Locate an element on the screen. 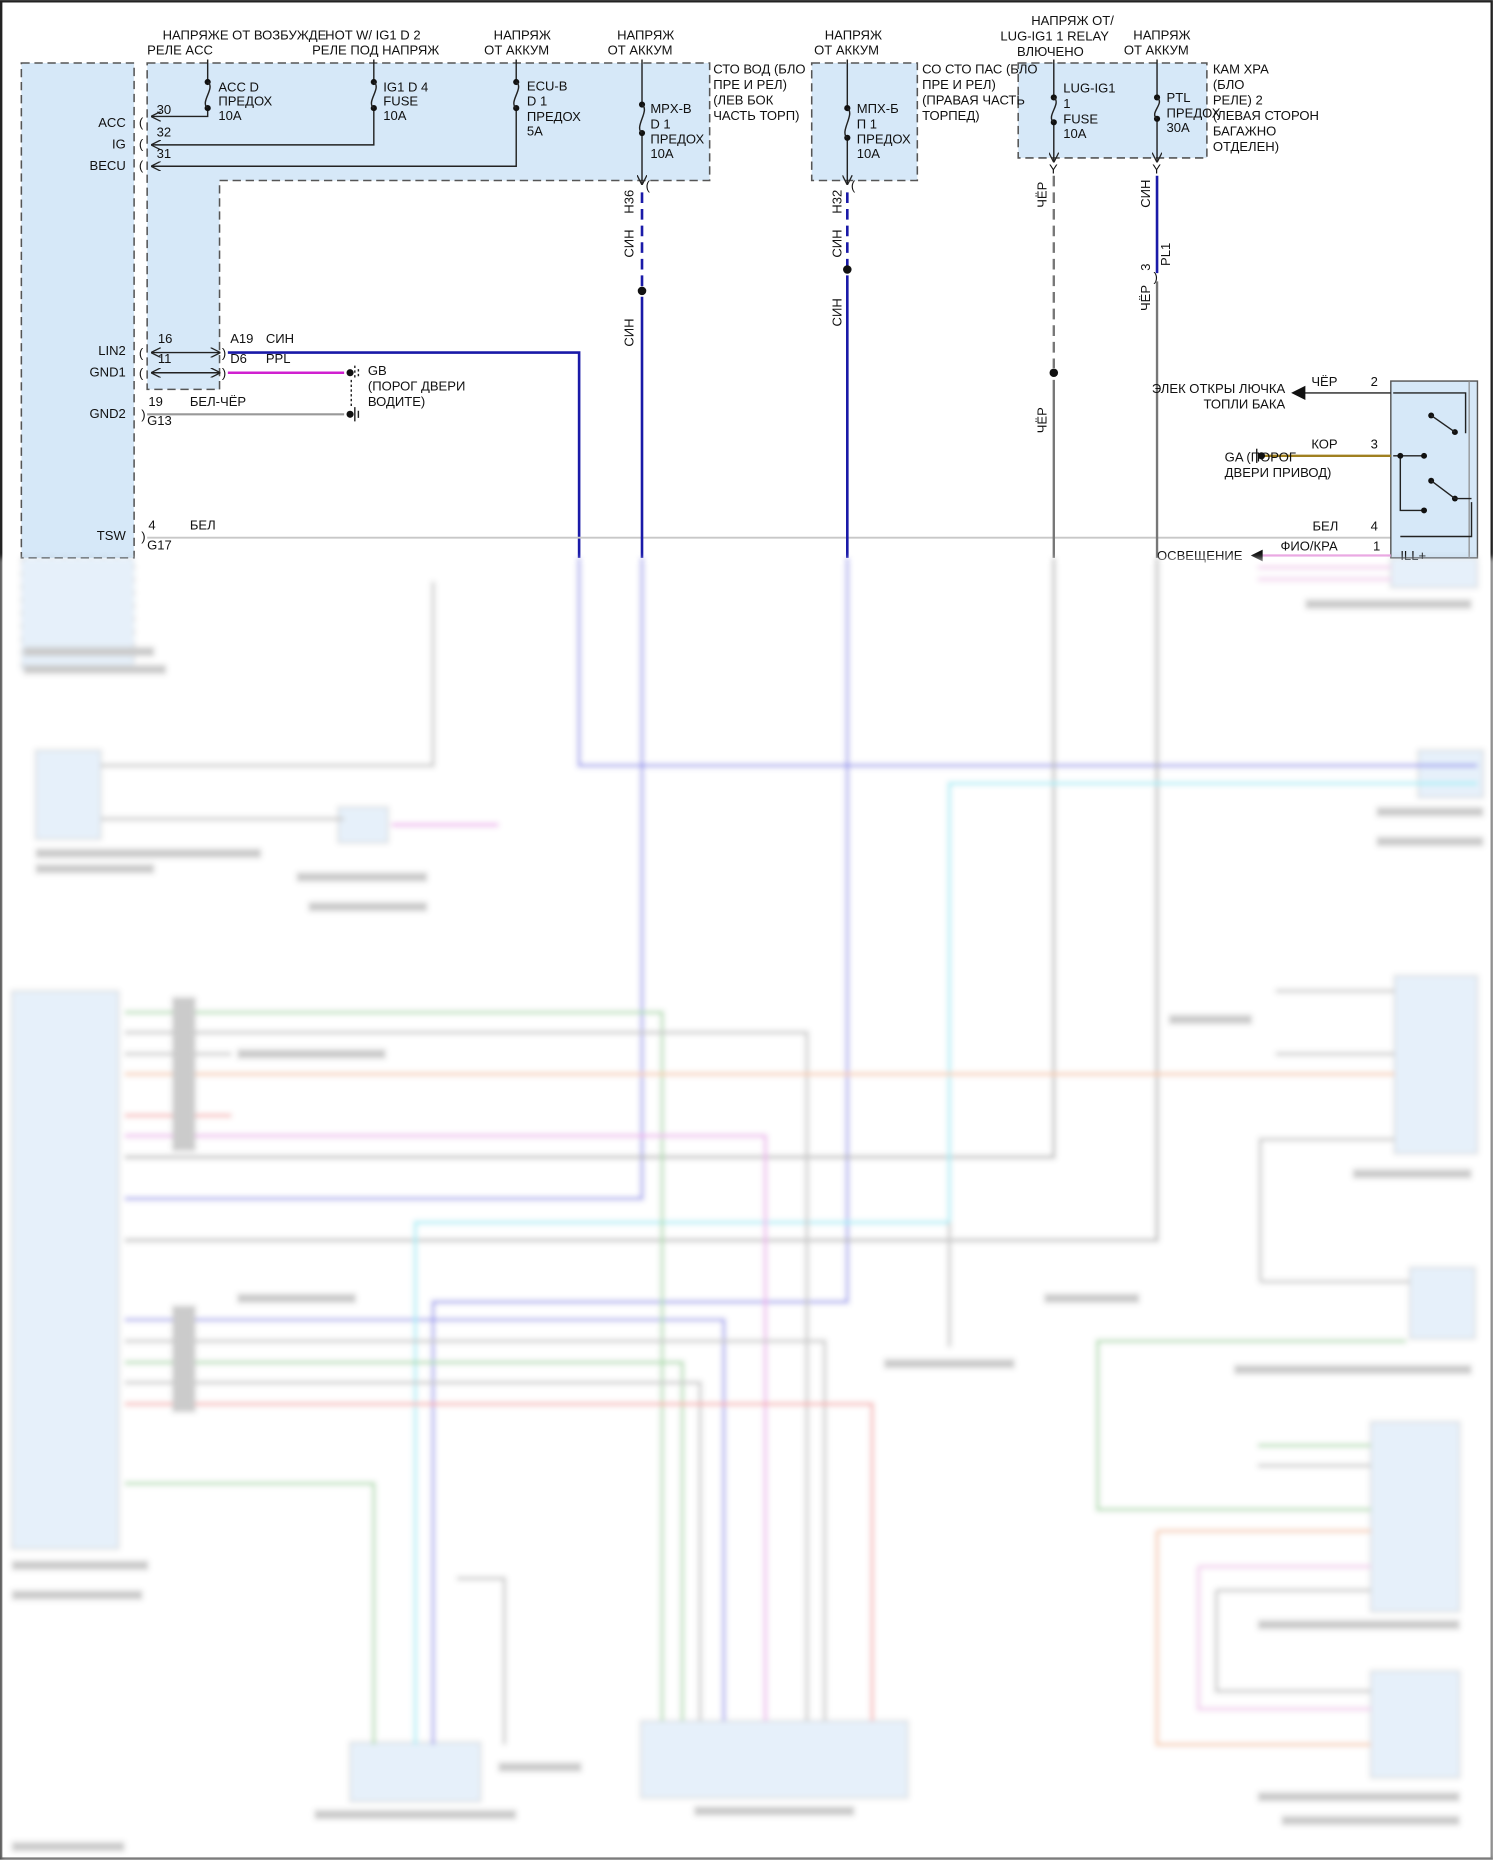 This screenshot has width=1500, height=1861. passenger-junction-block is located at coordinates (864, 122).